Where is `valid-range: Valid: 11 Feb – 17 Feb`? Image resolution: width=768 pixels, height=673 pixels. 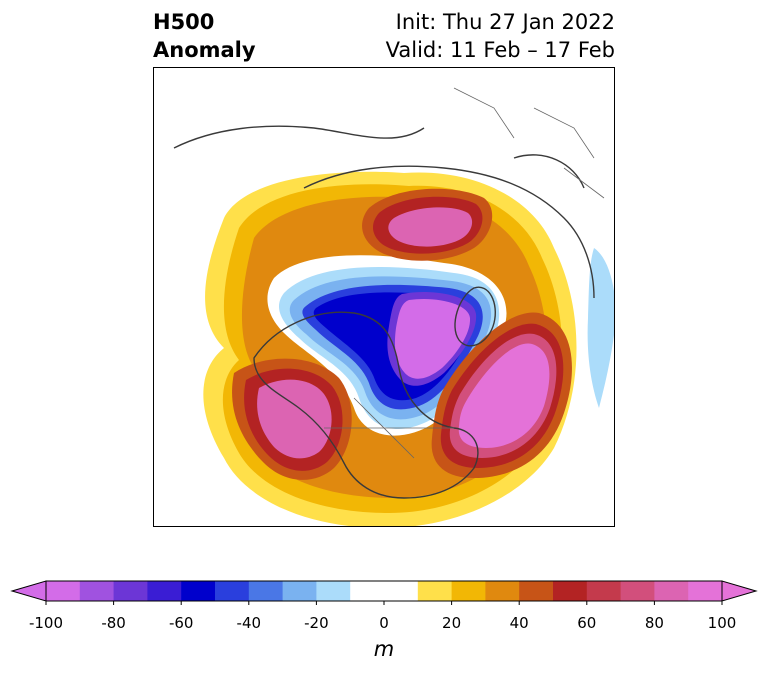
valid-range: Valid: 11 Feb – 17 Feb is located at coordinates (500, 50).